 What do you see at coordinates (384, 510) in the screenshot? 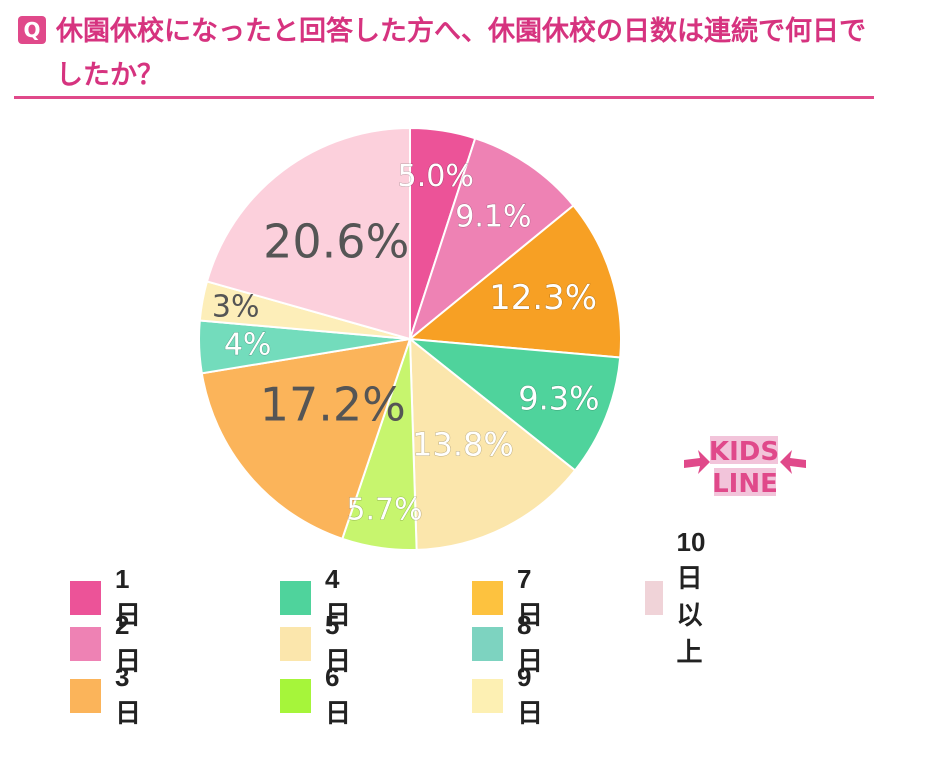
I see `pie-label-6: 5.7%` at bounding box center [384, 510].